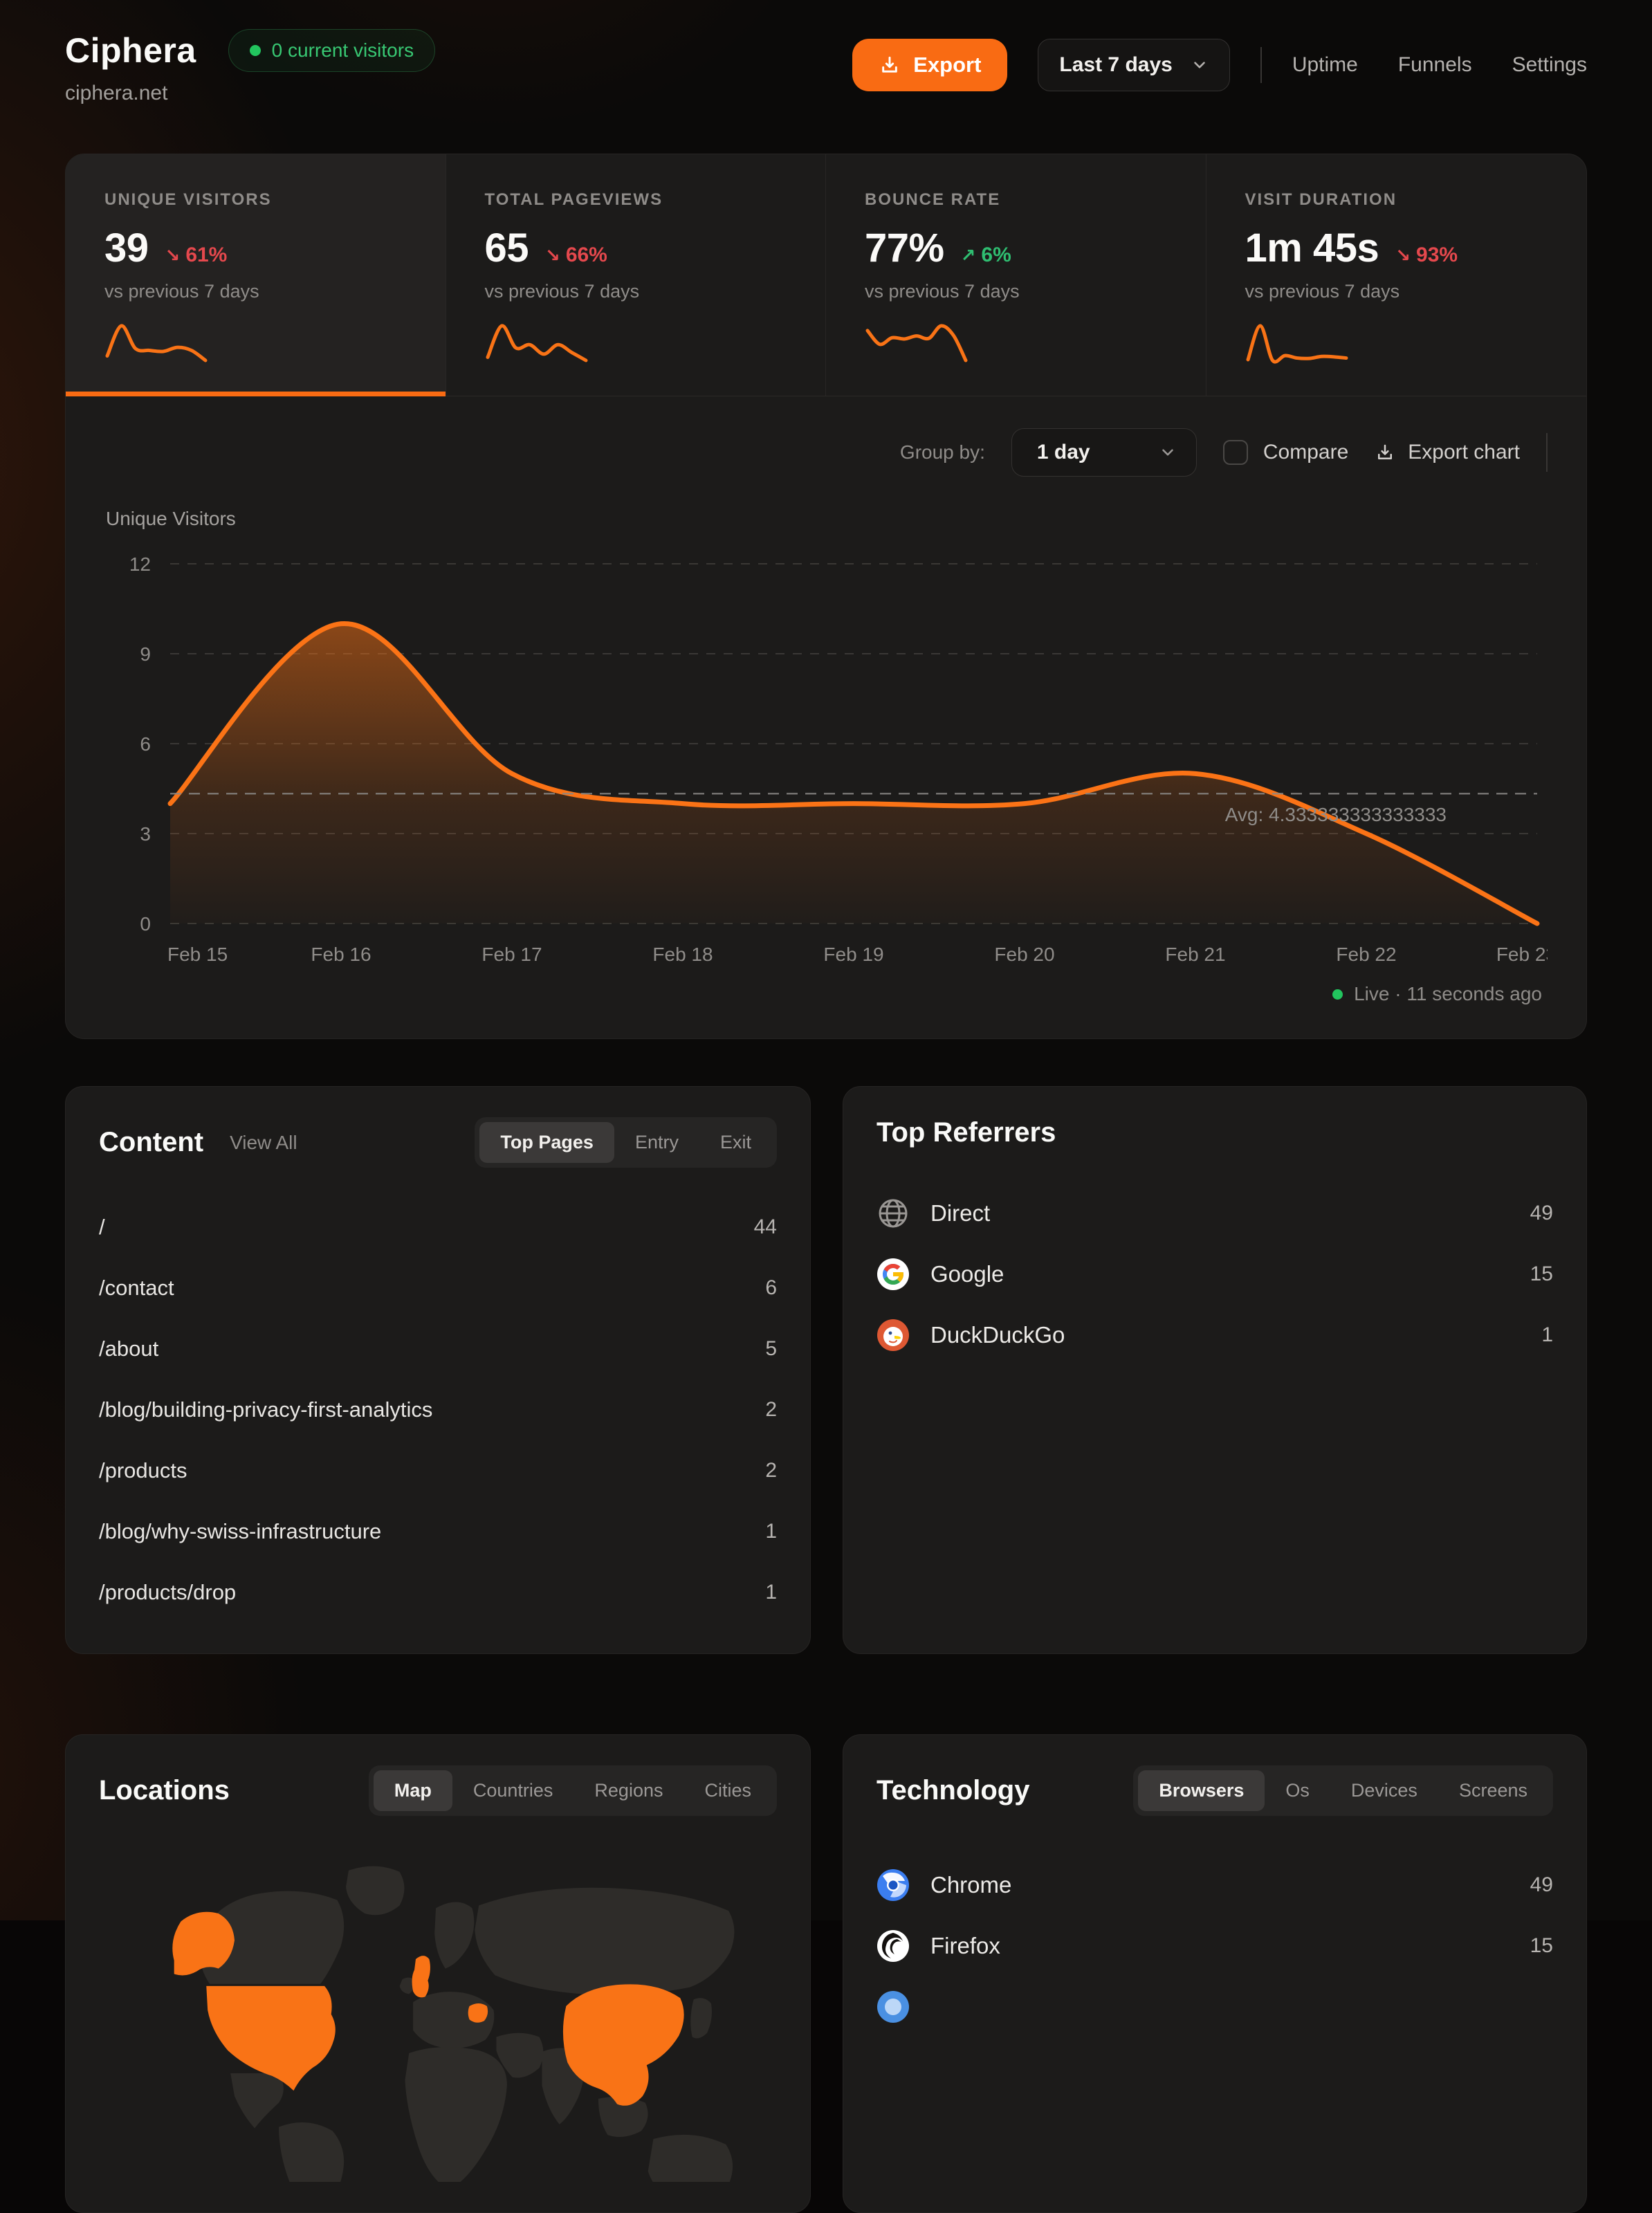 The image size is (1652, 2213). I want to click on date-range-select: Last 7 days, so click(1134, 65).